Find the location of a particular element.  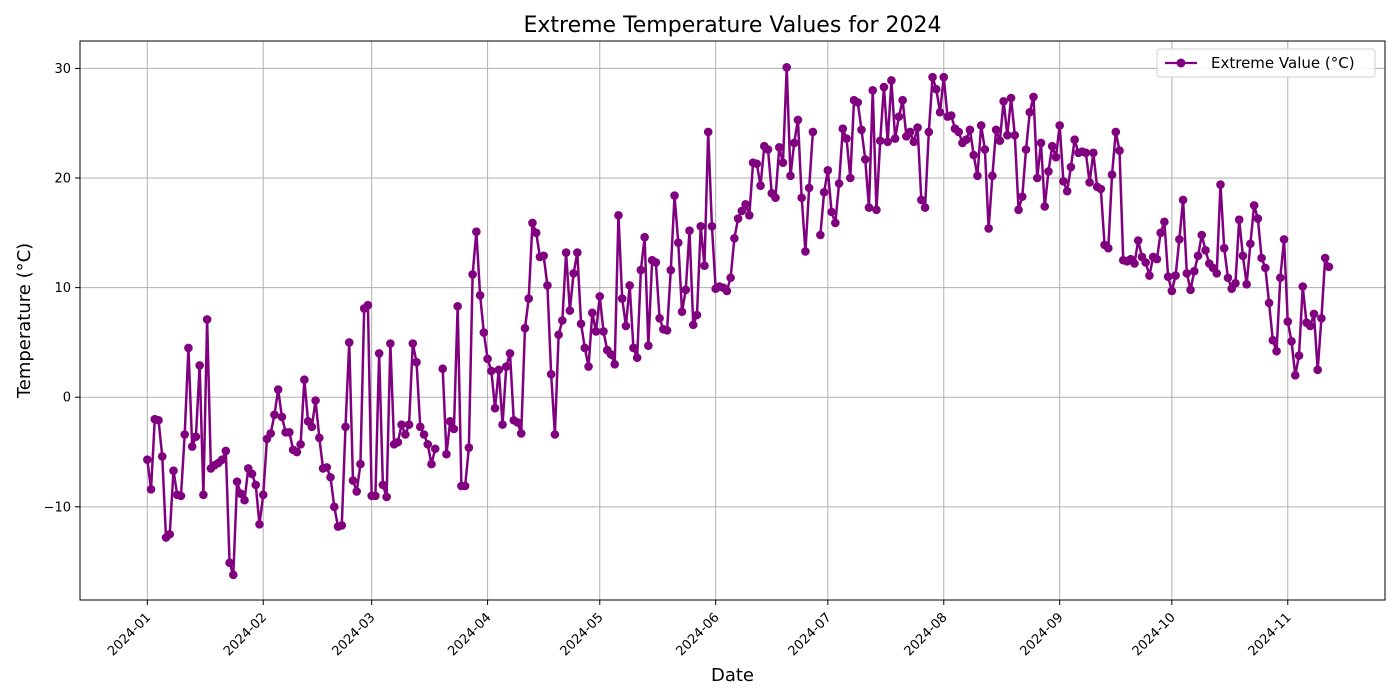

legend-label: Extreme Value (°C) is located at coordinates (1283, 63).